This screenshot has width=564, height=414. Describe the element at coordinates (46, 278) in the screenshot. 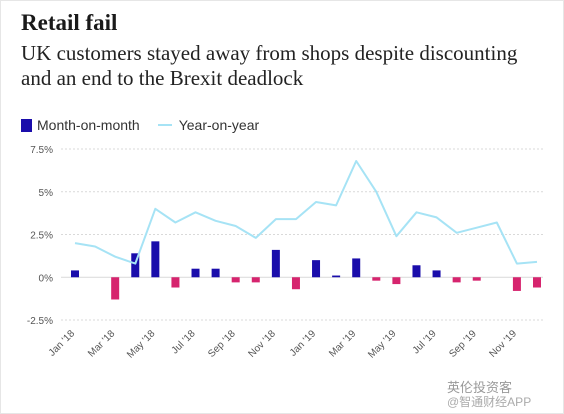

I see `y-tick-label: 0%` at that location.